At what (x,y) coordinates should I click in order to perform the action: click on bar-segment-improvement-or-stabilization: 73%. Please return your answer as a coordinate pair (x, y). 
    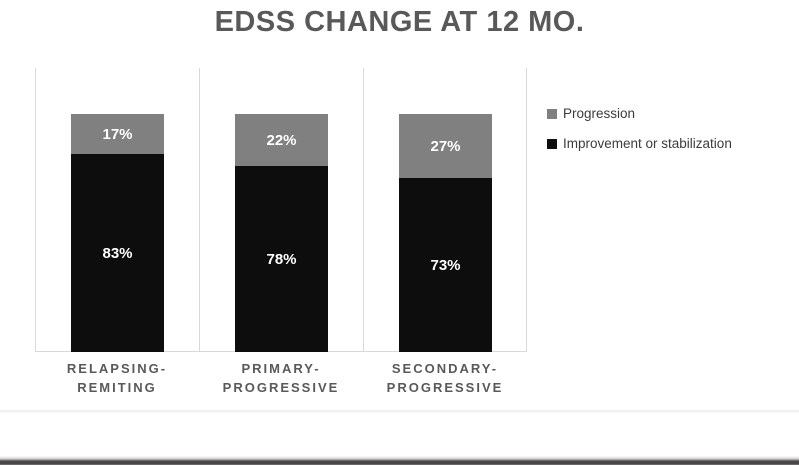
    Looking at the image, I should click on (445, 265).